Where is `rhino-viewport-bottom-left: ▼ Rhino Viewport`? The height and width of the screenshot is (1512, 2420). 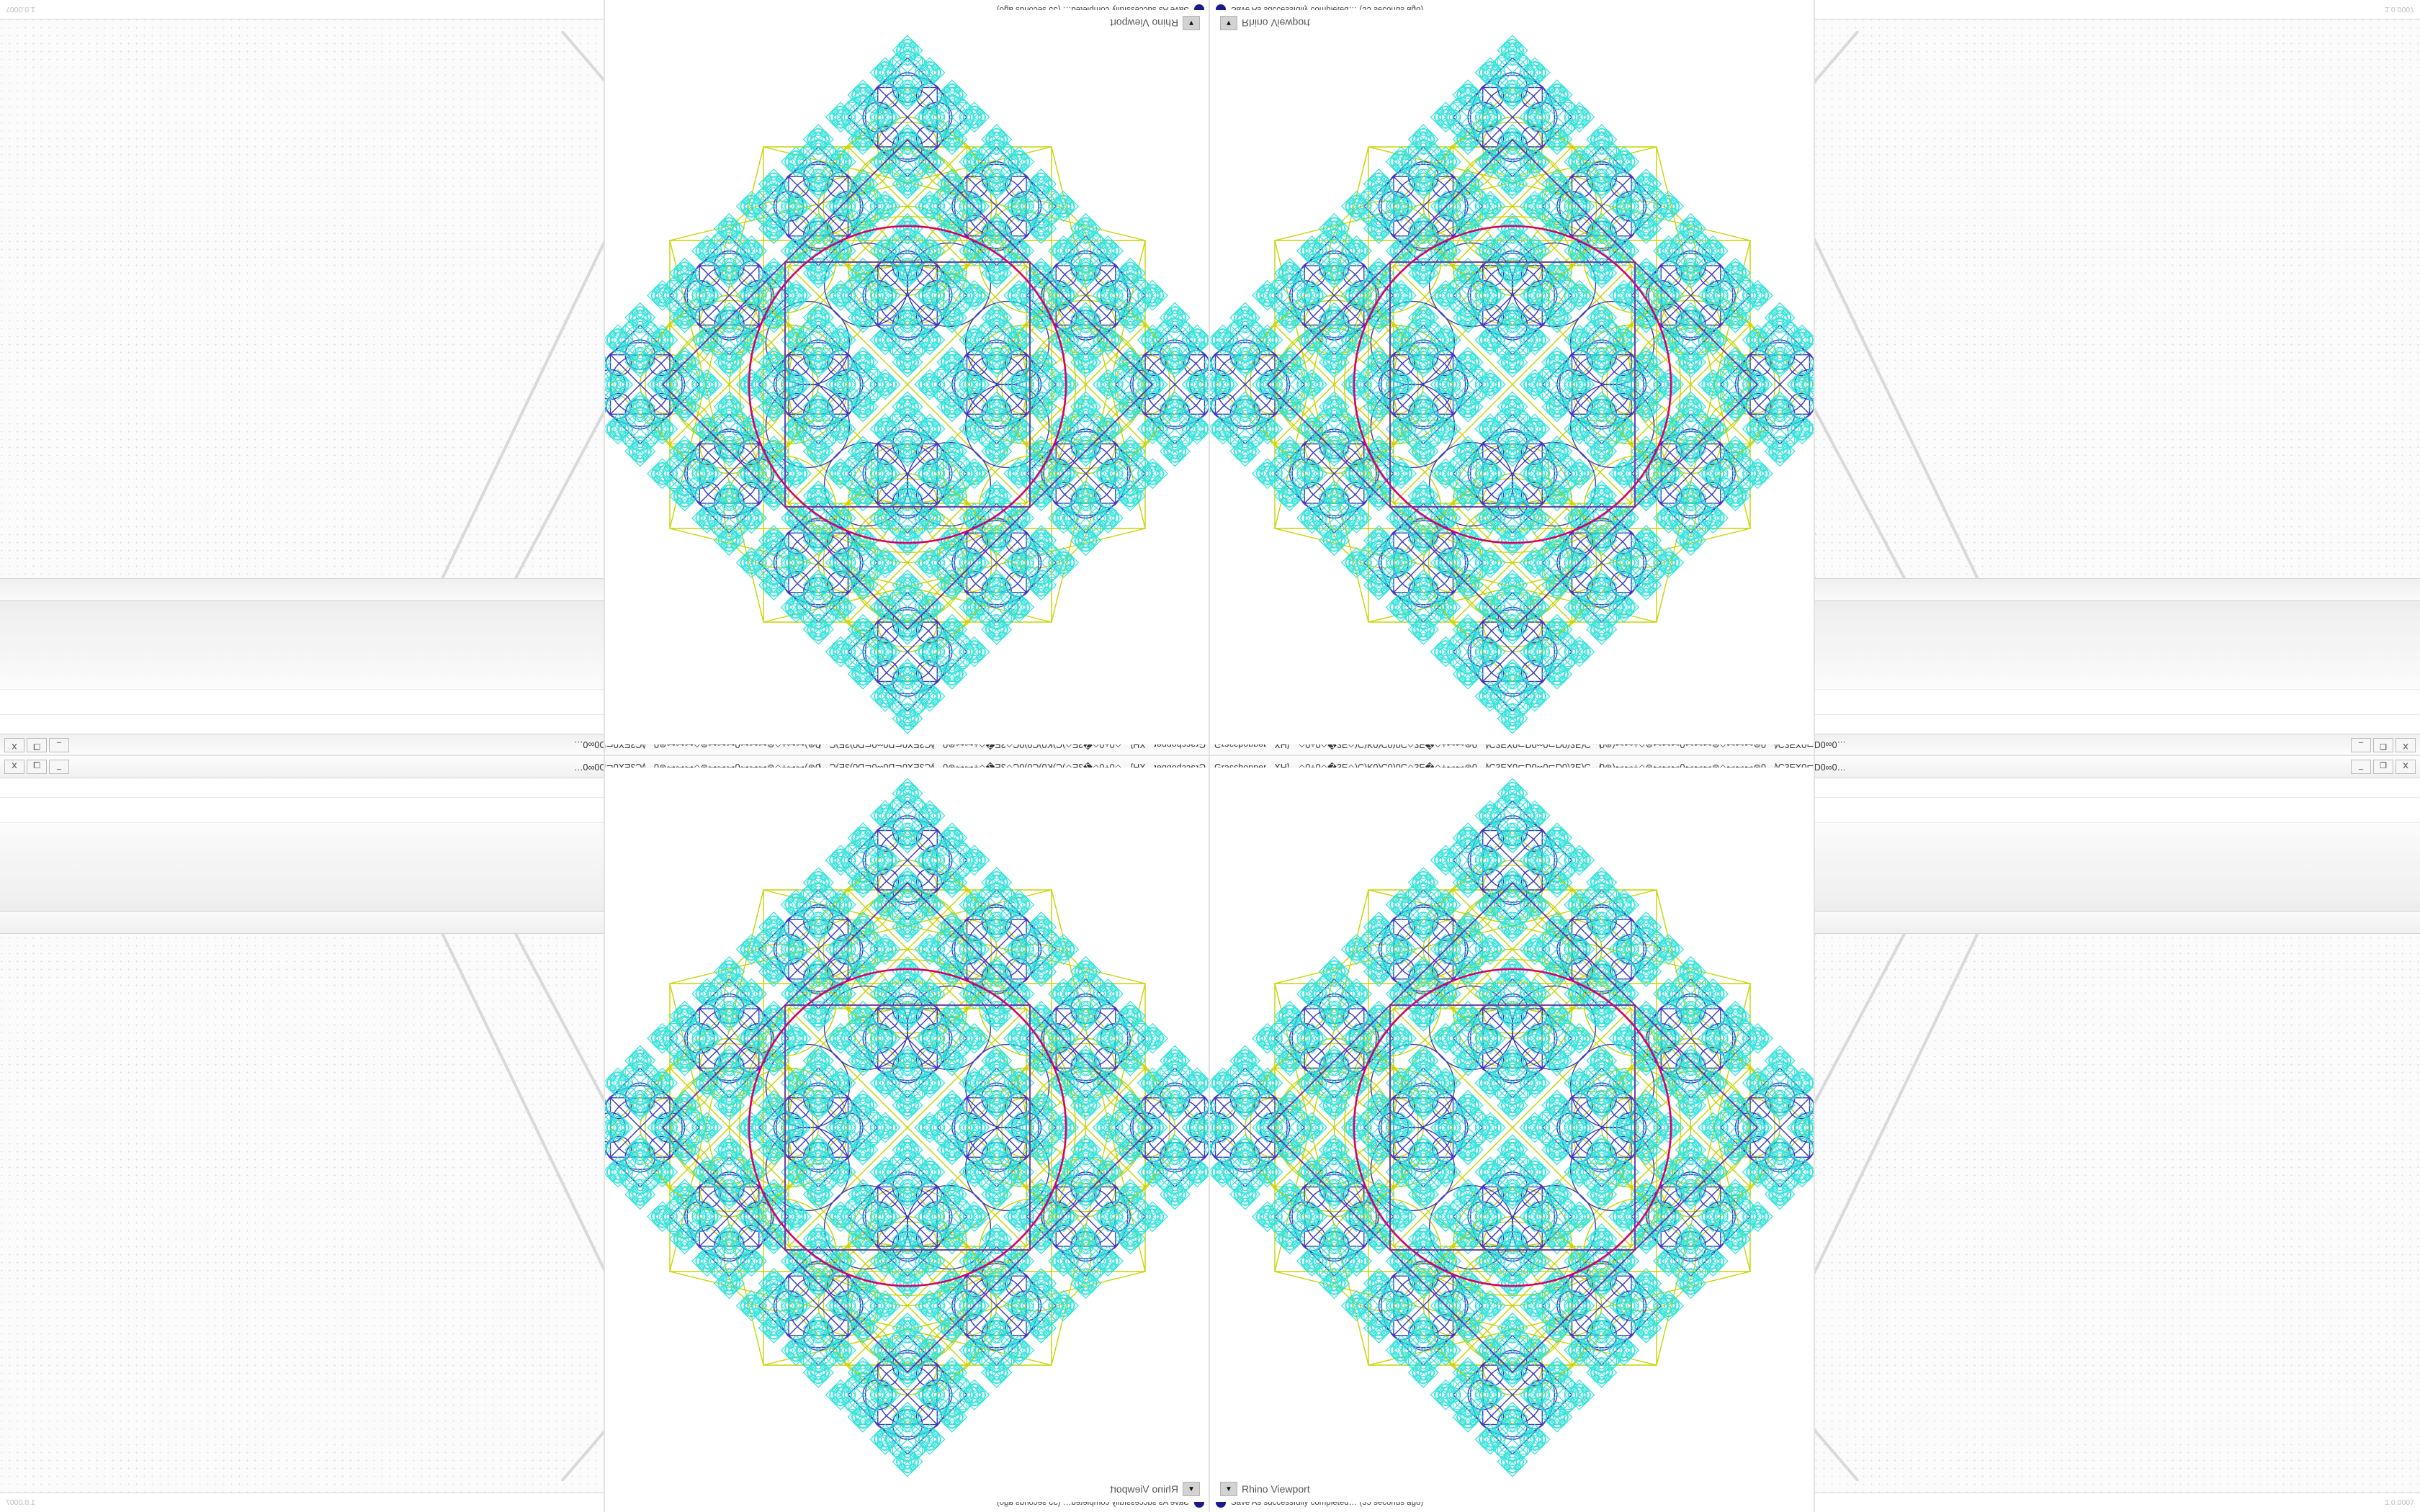
rhino-viewport-bottom-left: ▼ Rhino Viewport is located at coordinates (907, 1135).